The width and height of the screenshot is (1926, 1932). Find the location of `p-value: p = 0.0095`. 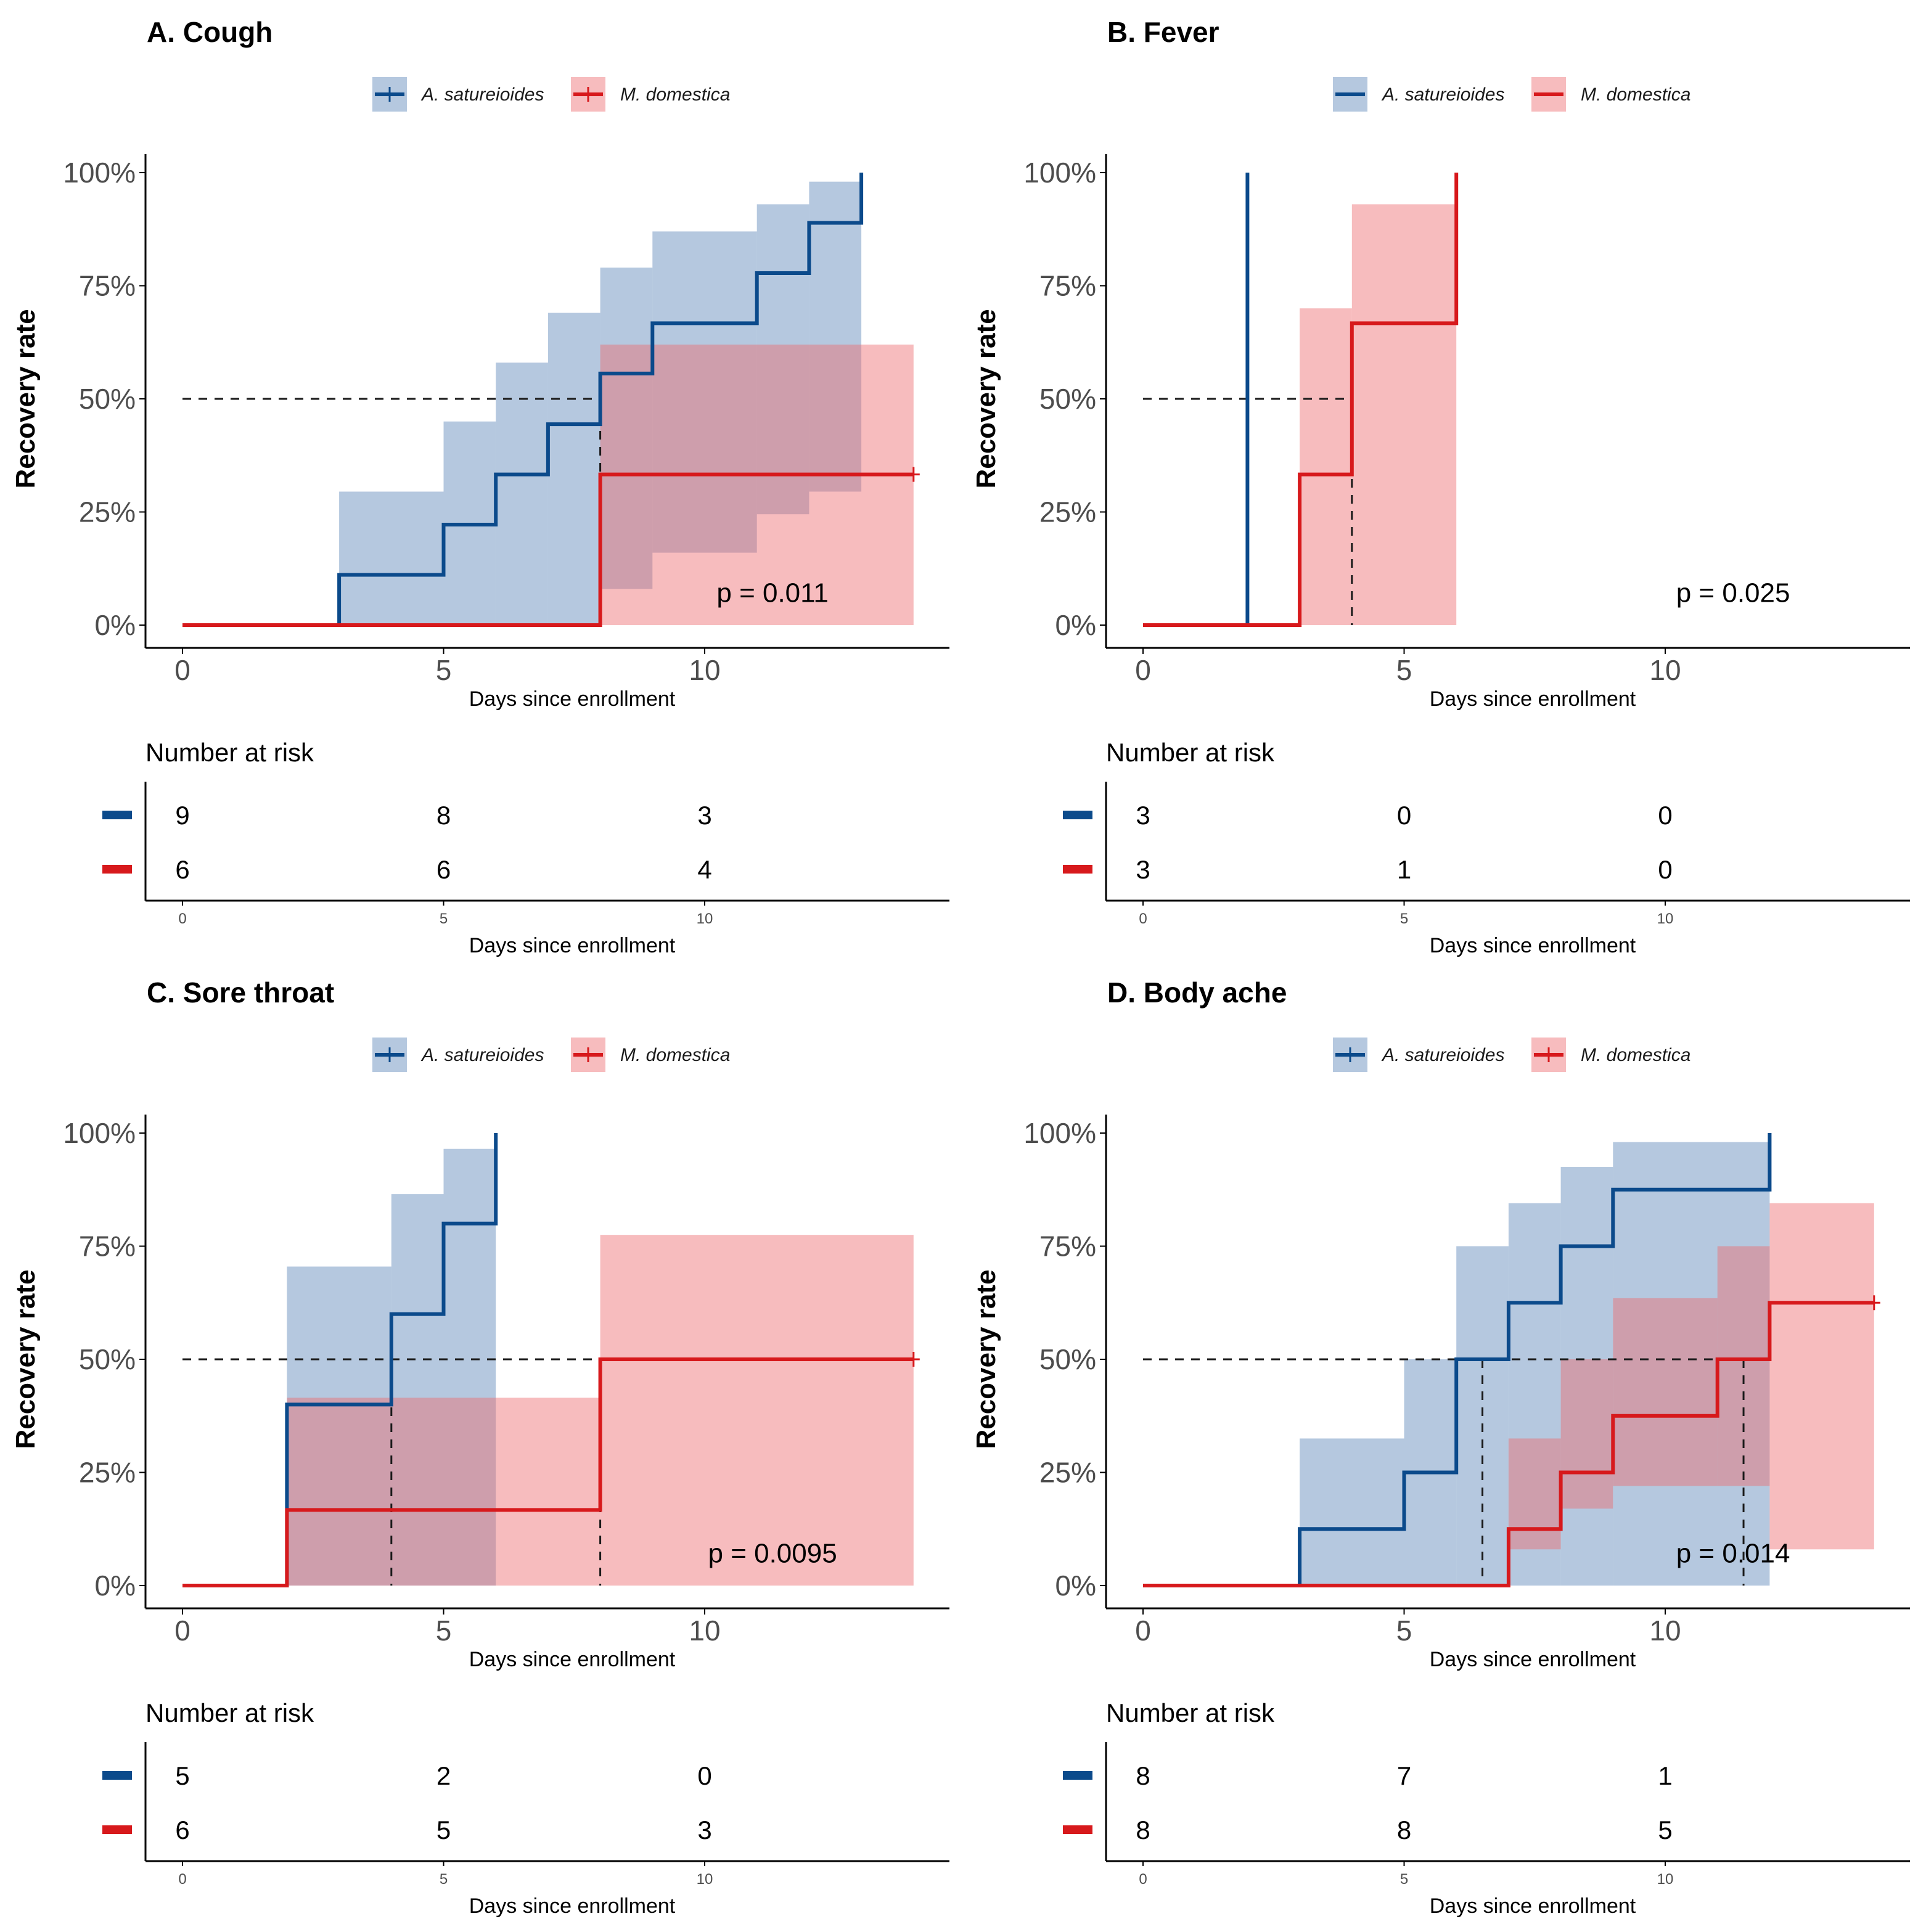

p-value: p = 0.0095 is located at coordinates (773, 1554).